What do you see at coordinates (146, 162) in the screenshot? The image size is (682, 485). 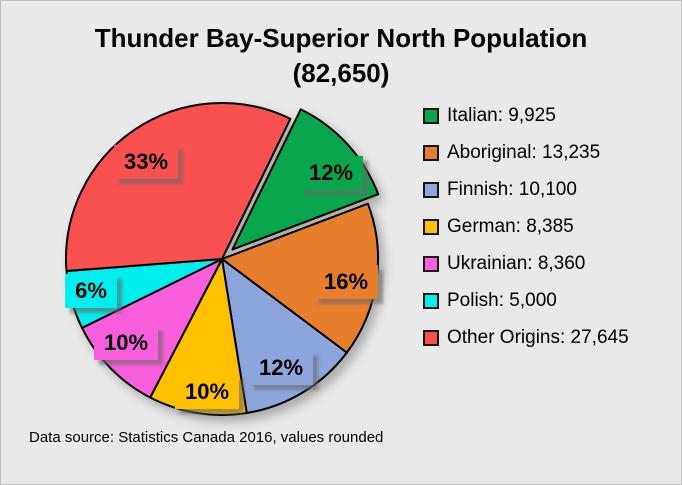 I see `pie-percent-label-other-origins: 33%` at bounding box center [146, 162].